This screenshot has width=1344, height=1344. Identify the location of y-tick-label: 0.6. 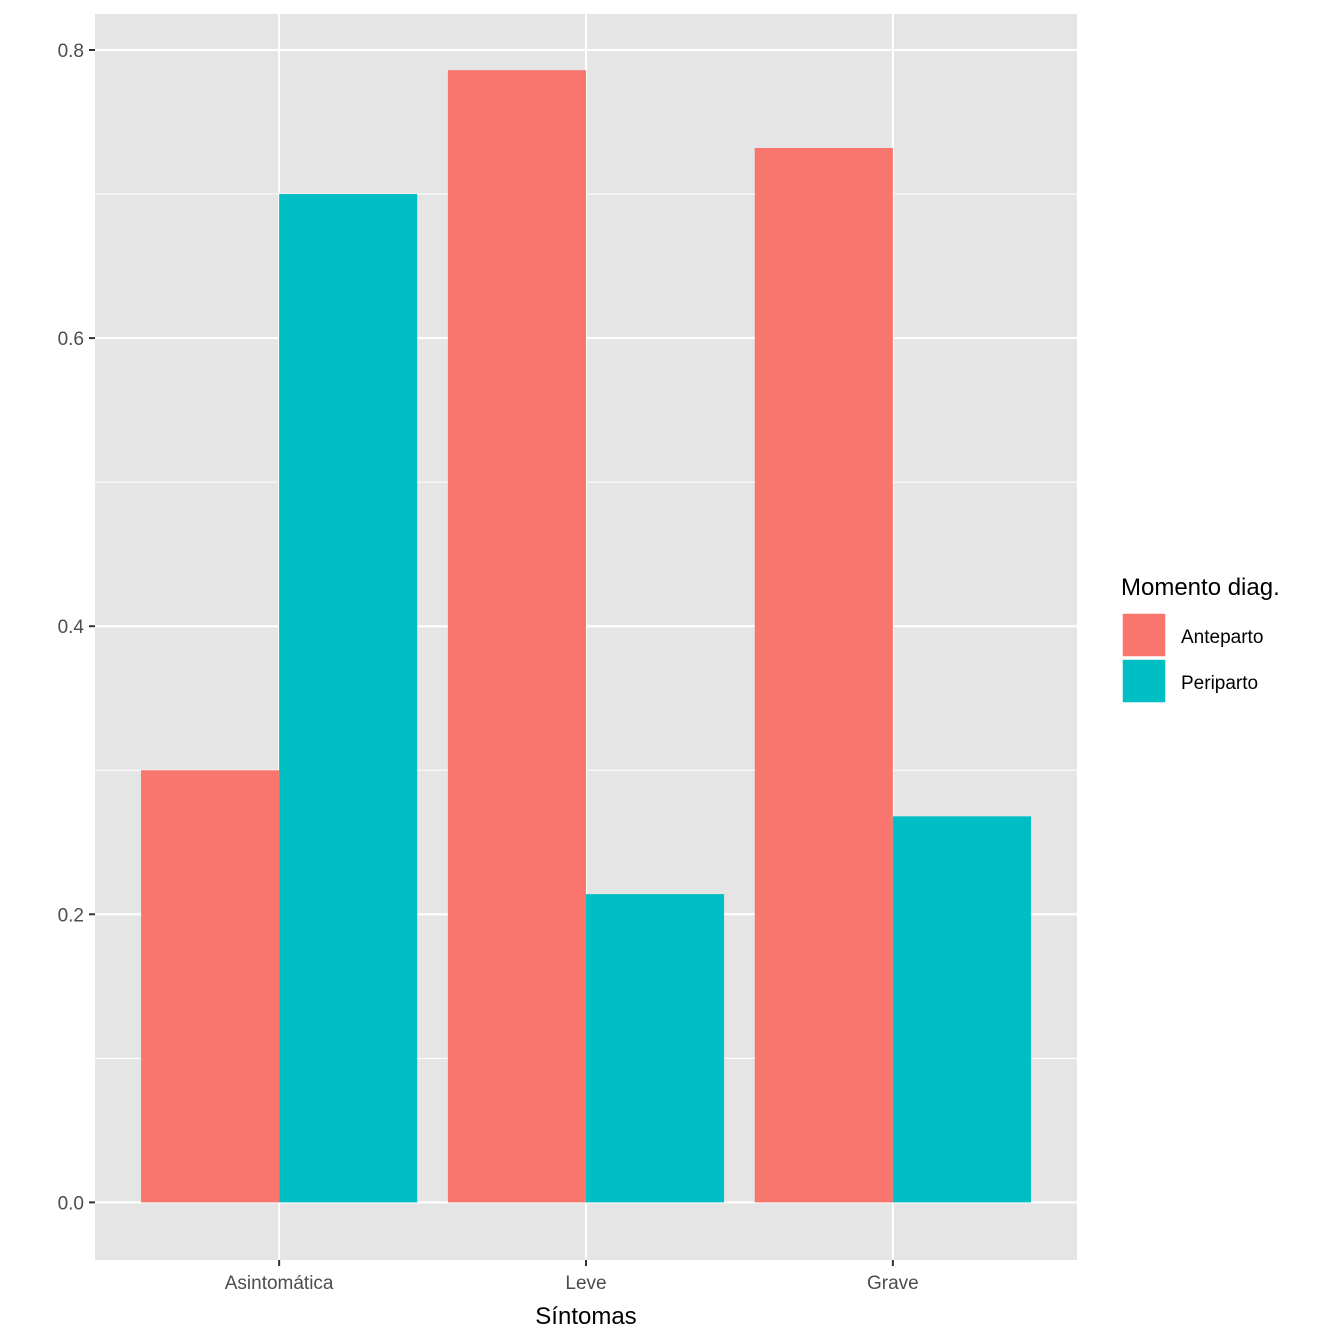
(71, 339).